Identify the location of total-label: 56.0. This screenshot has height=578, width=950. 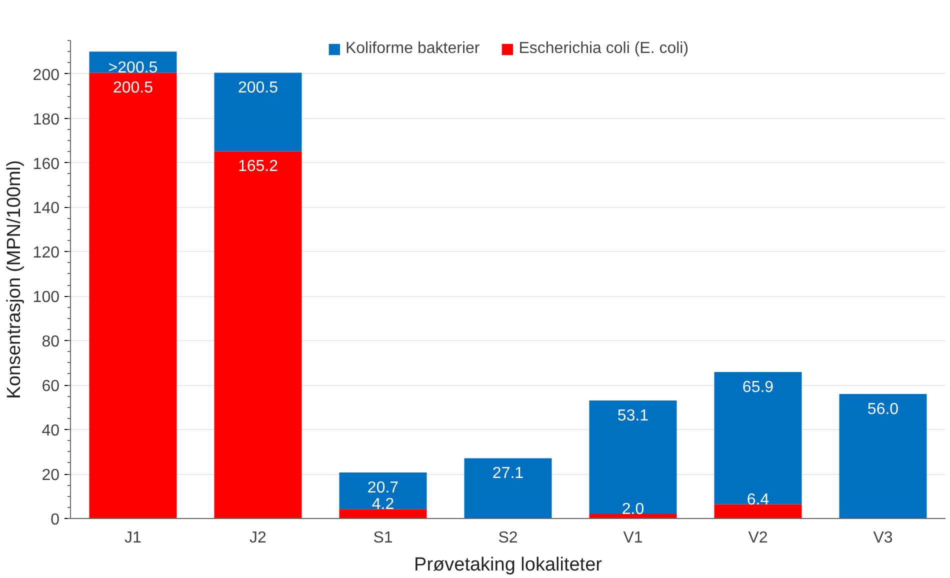
(883, 409).